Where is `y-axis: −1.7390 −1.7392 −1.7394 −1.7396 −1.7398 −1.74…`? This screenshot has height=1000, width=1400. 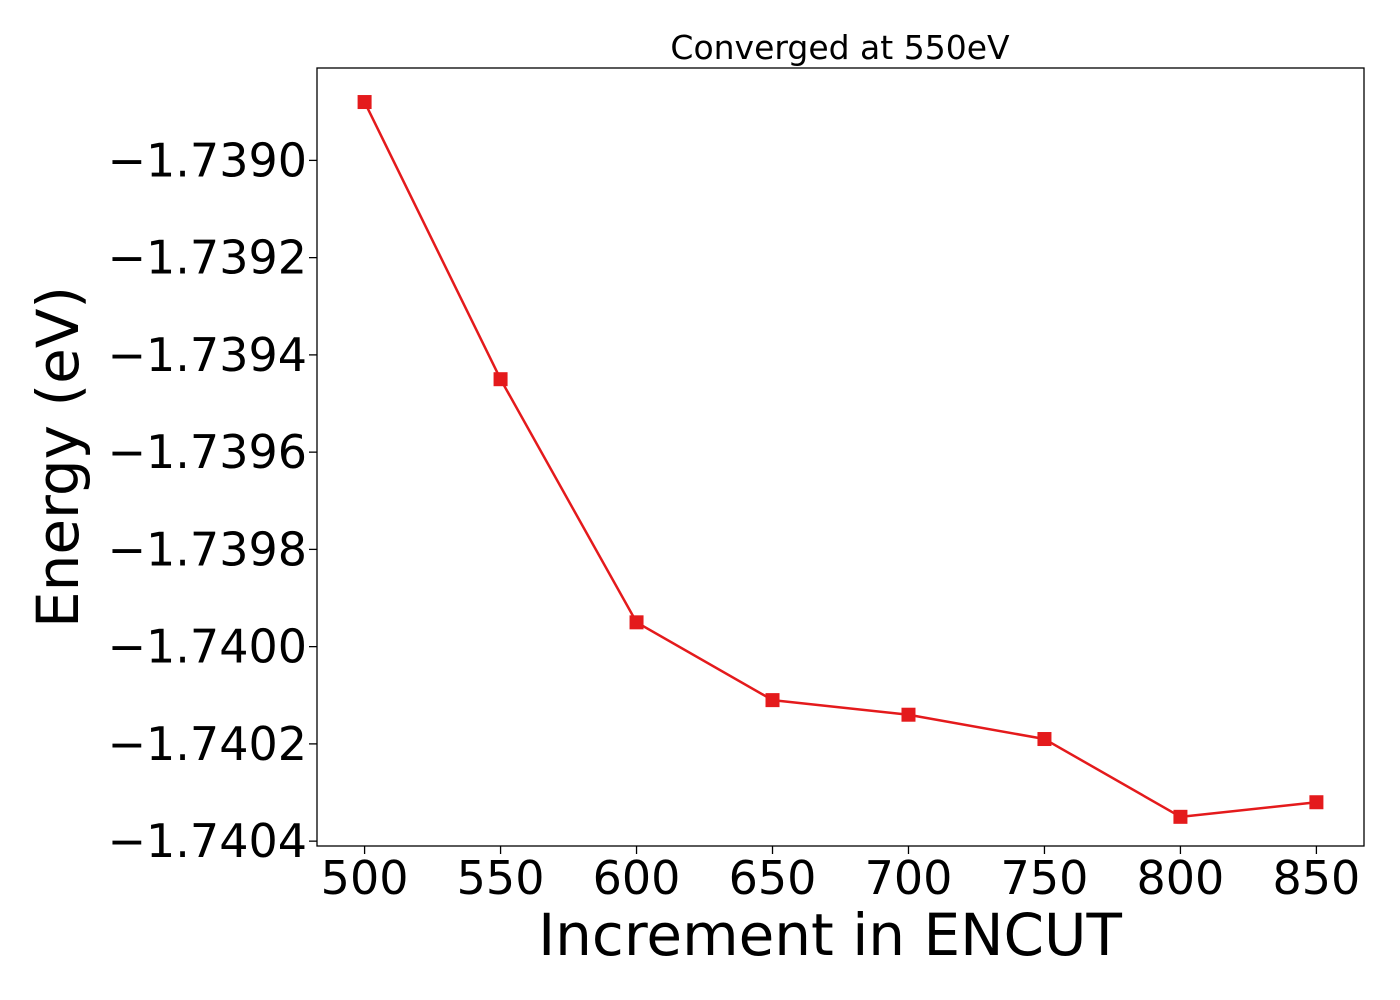 y-axis: −1.7390 −1.7392 −1.7394 −1.7396 −1.7398 −1.74… is located at coordinates (212, 500).